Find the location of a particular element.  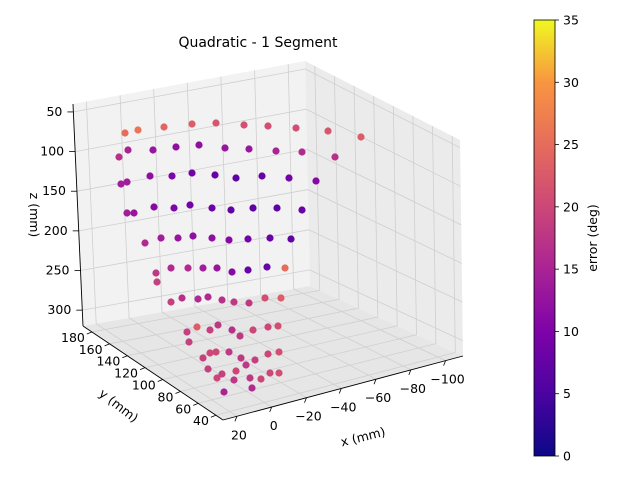

colorbar-tick-label: 30 is located at coordinates (571, 82).